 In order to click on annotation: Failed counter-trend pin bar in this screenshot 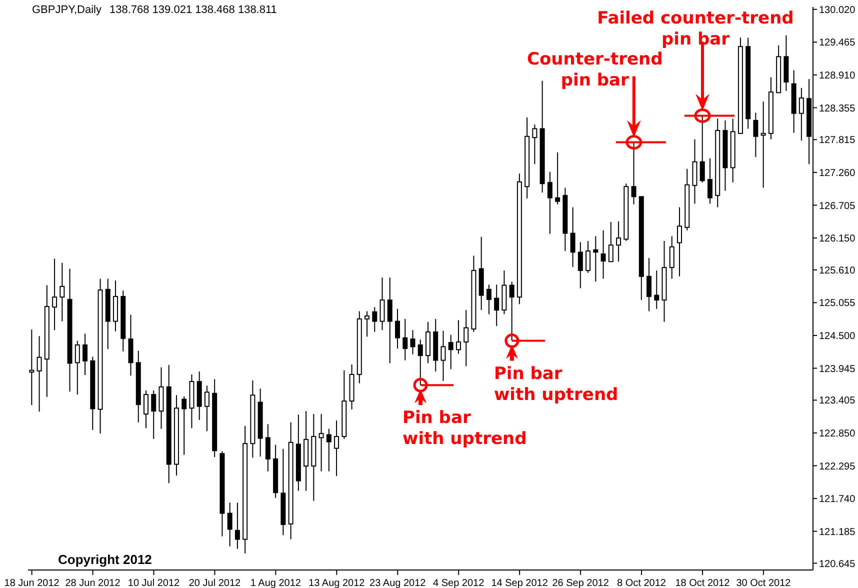, I will do `click(695, 29)`.